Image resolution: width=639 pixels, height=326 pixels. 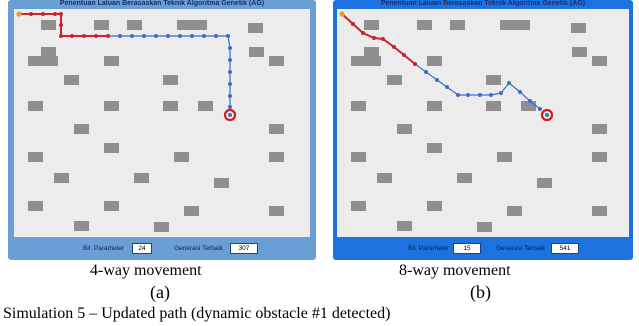 I want to click on caption-a: 4-way movement, so click(x=146, y=270).